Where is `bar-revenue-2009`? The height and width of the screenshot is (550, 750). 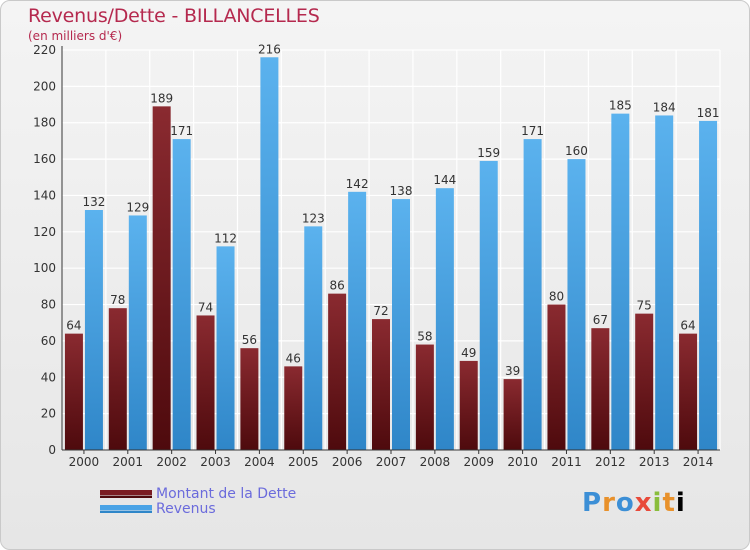 bar-revenue-2009 is located at coordinates (488, 305).